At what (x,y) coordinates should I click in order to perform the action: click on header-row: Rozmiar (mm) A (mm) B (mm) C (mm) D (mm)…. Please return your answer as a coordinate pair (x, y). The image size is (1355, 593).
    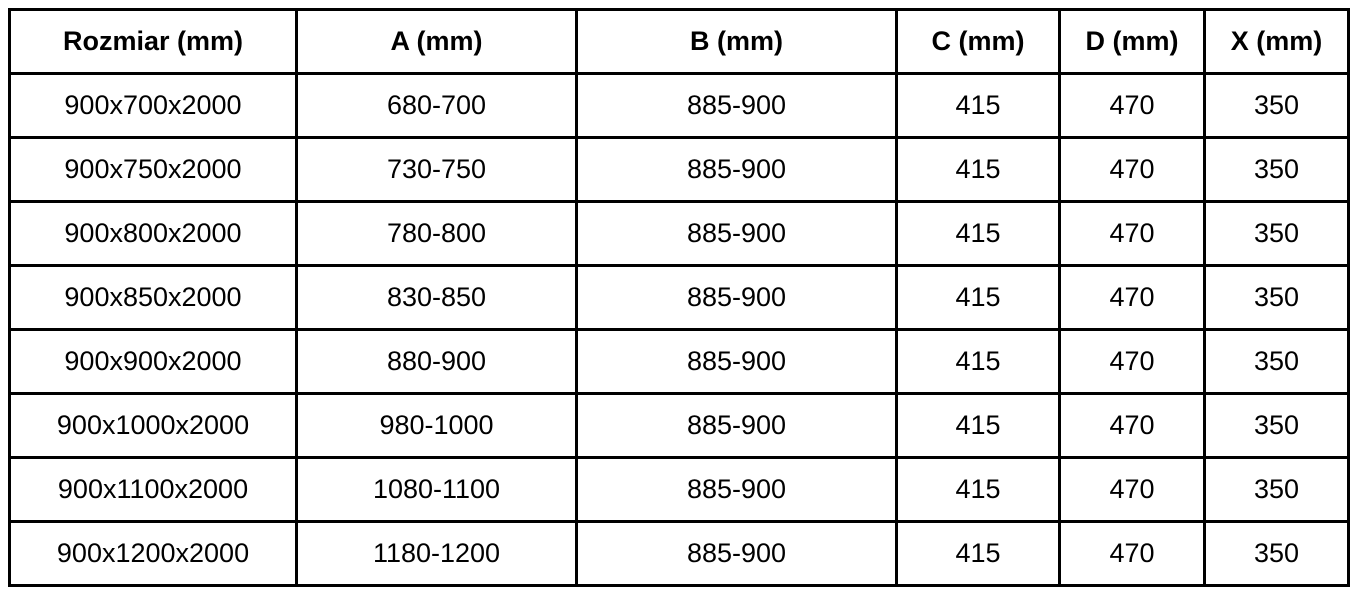
    Looking at the image, I should click on (679, 41).